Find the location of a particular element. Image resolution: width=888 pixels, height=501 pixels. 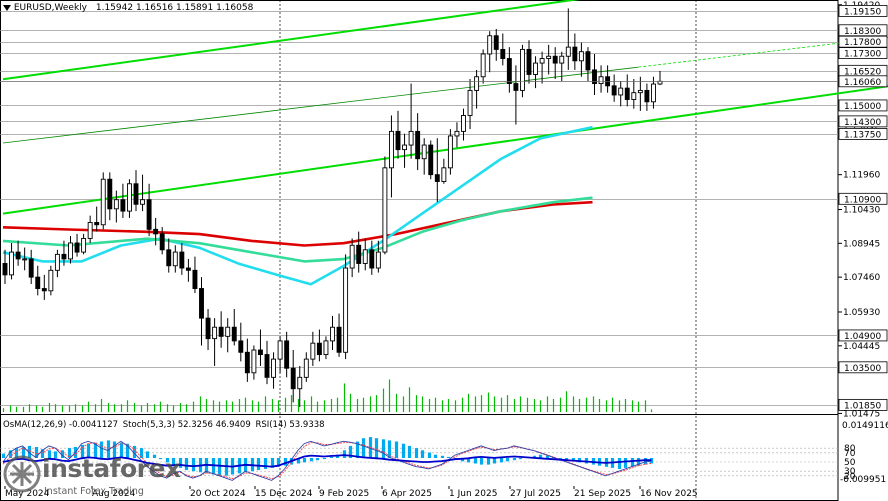

time-tick-label: 6 Apr 2025 is located at coordinates (407, 494).